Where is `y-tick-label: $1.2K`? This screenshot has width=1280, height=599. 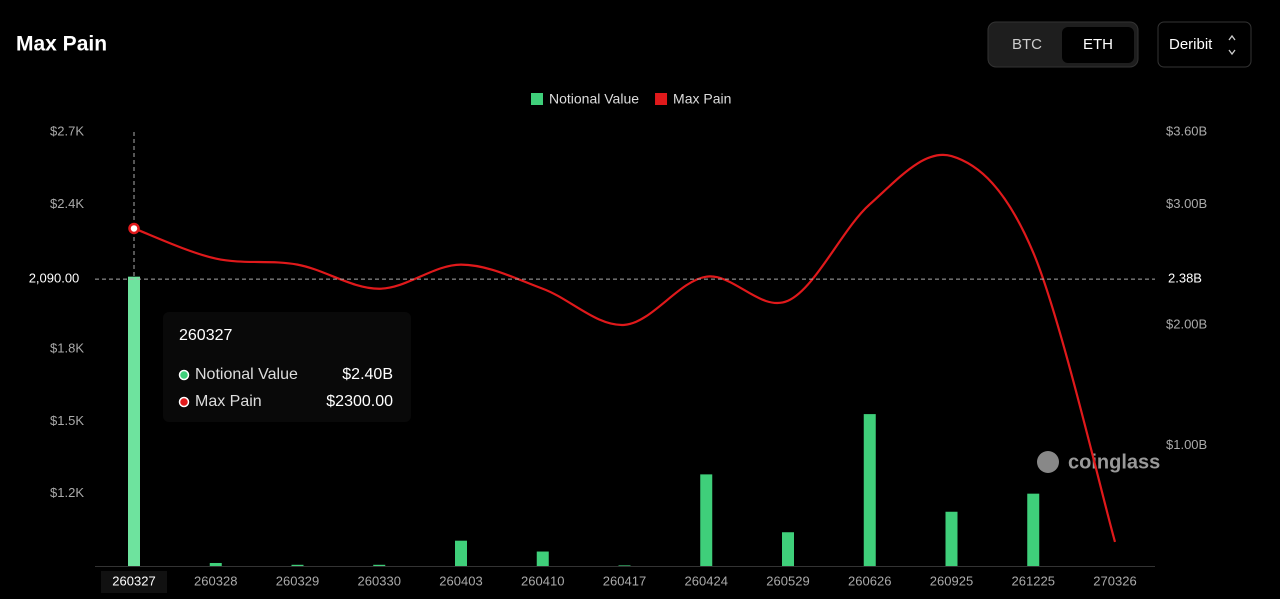
y-tick-label: $1.2K is located at coordinates (67, 492).